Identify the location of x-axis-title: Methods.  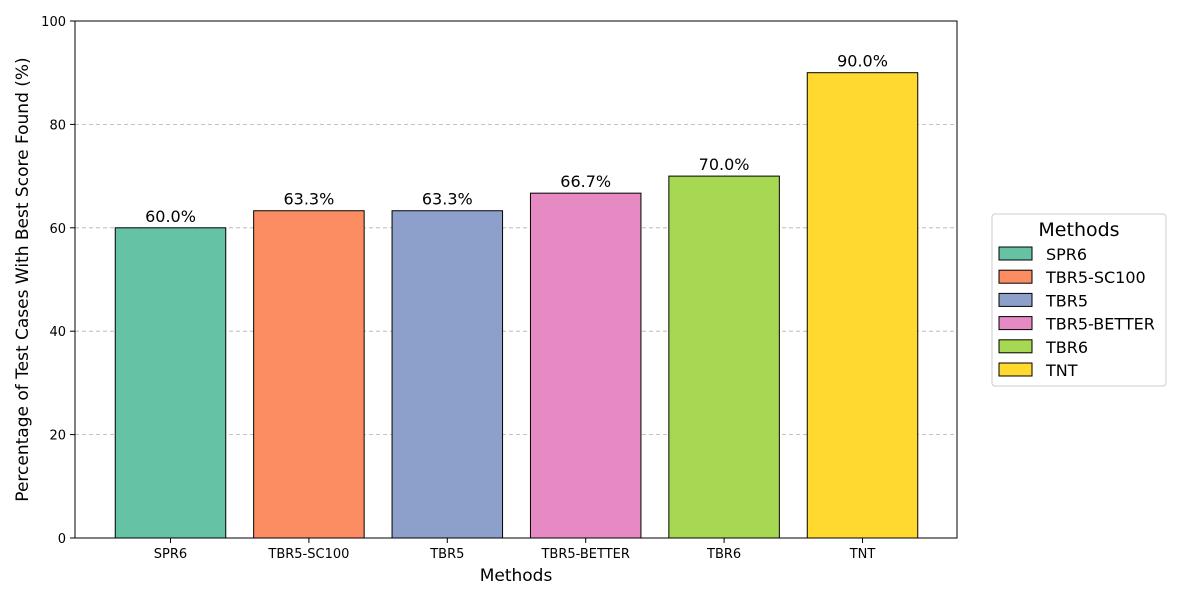
(516, 576).